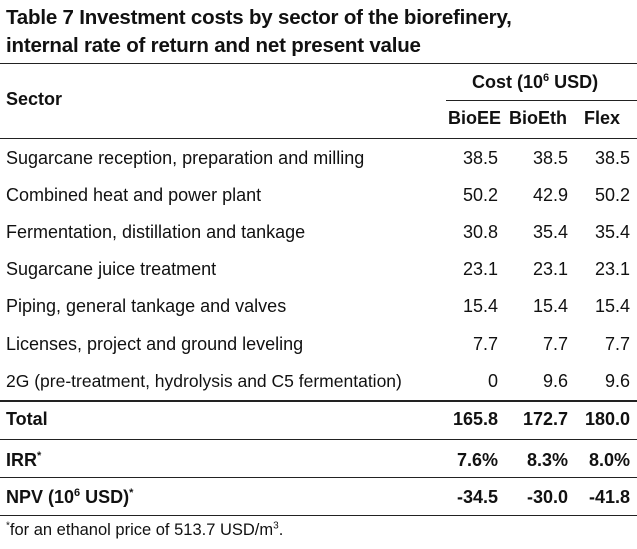 The height and width of the screenshot is (549, 637). What do you see at coordinates (538, 118) in the screenshot?
I see `header-col-bioeth: BioEth` at bounding box center [538, 118].